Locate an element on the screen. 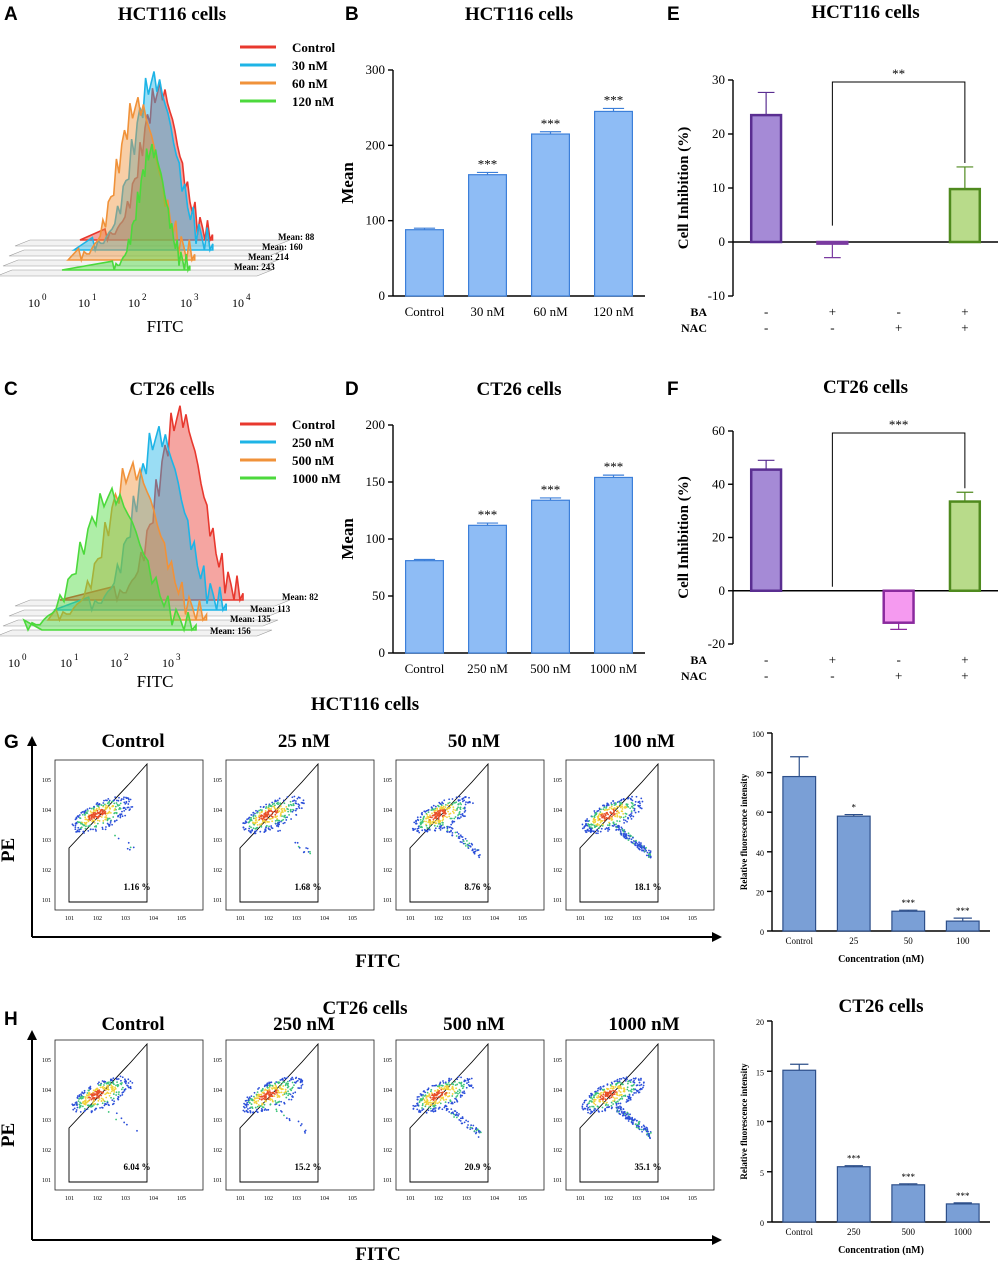  y-tick-label: 105 is located at coordinates (46, 1061).